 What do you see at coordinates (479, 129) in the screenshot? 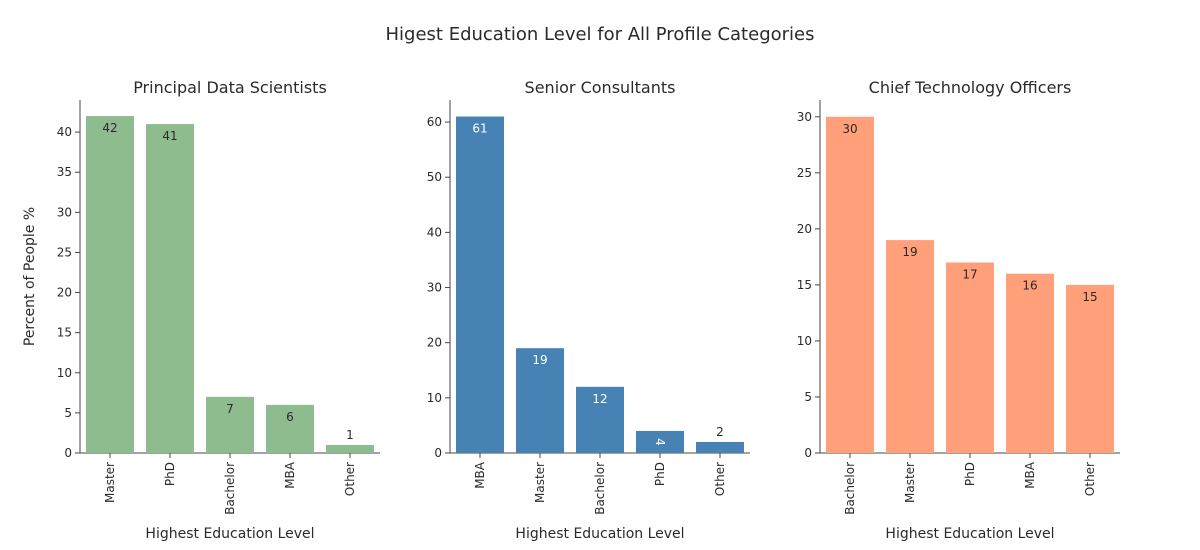
I see `data-label: 61` at bounding box center [479, 129].